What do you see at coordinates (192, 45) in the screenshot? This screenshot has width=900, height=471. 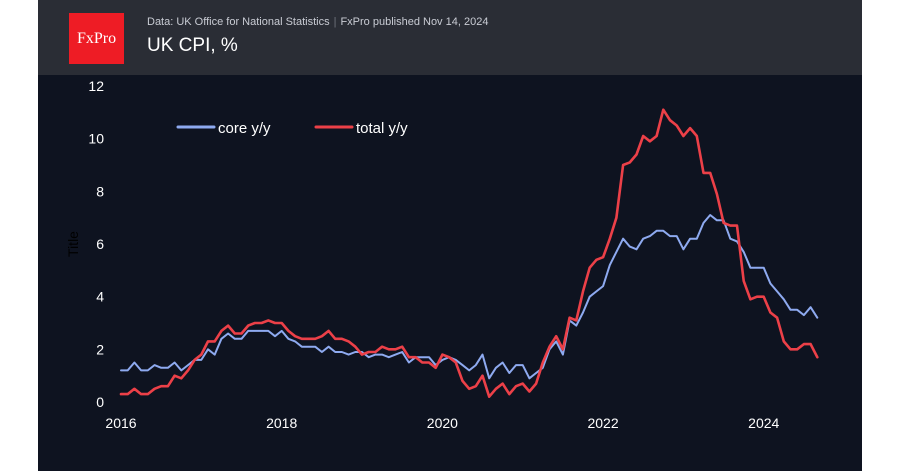 I see `chart-title: UK CPI, %` at bounding box center [192, 45].